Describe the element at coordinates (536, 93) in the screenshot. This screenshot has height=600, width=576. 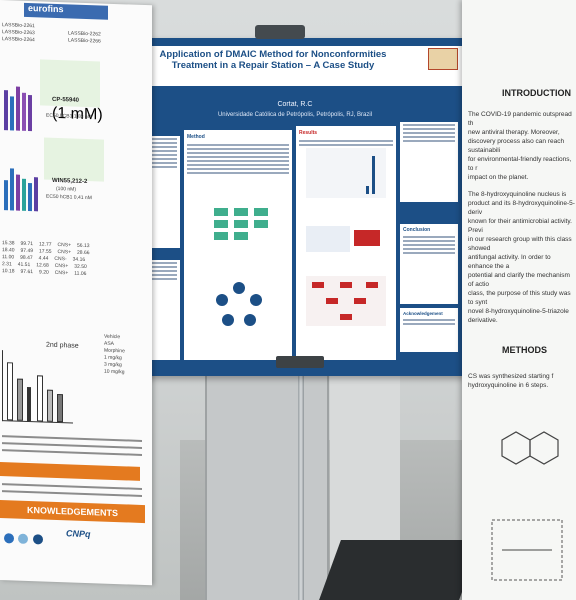
I see `right-poster-intro-heading: INTRODUCTION` at that location.